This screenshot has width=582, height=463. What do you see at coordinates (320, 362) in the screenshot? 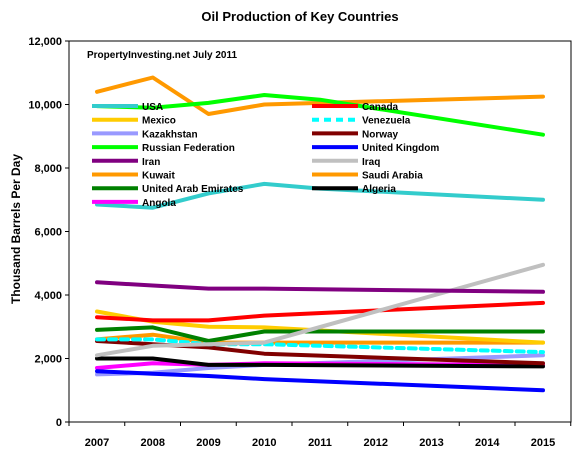
I see `series-line-algeria` at bounding box center [320, 362].